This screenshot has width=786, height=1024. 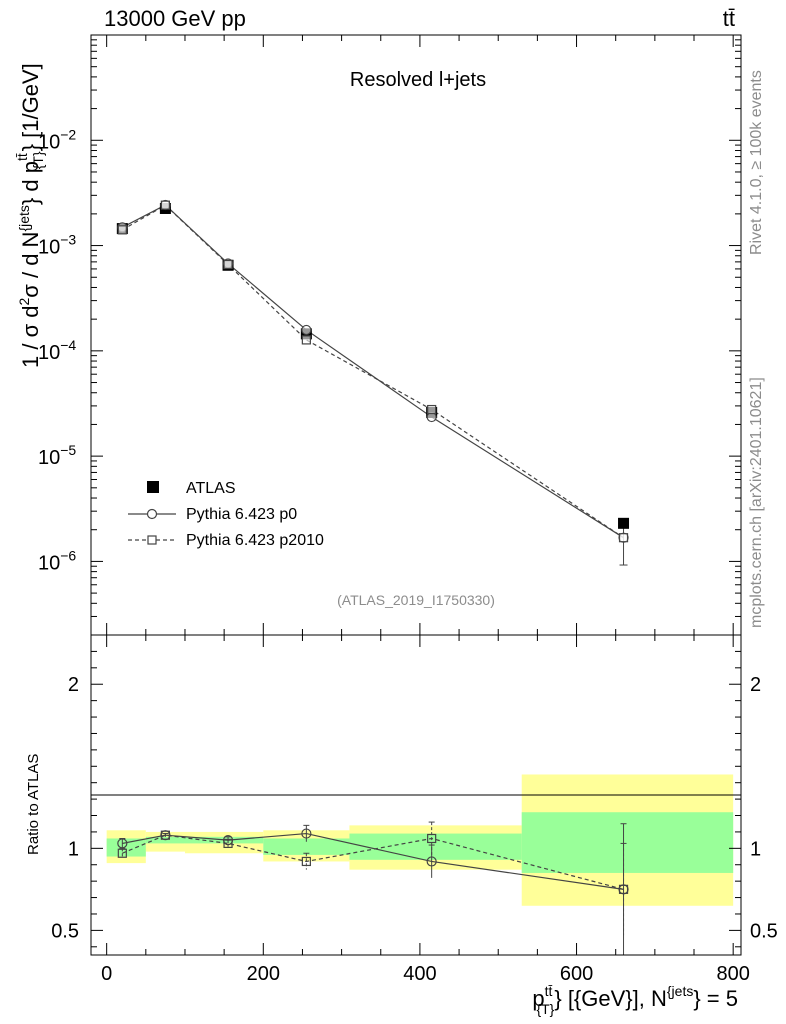 I want to click on ratio-y-axis-label: Ratio to ATLAS, so click(x=33, y=804).